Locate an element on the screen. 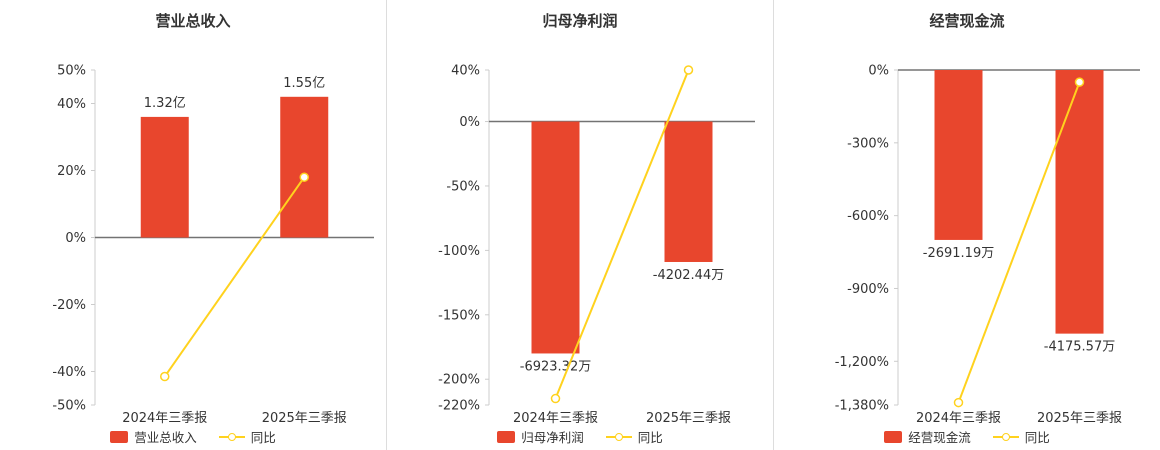 This screenshot has height=450, width=1160. y-tick-label: 50% is located at coordinates (71, 71).